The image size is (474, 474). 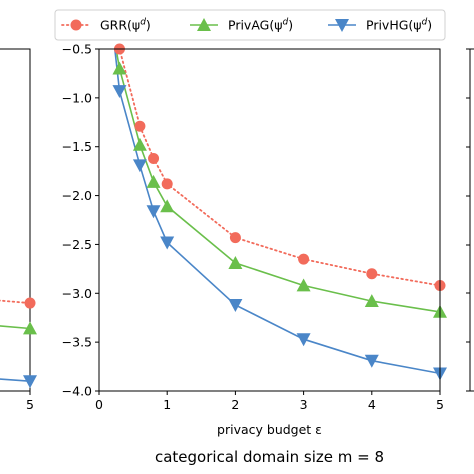 I want to click on left-series-line-ag, so click(x=15, y=327).